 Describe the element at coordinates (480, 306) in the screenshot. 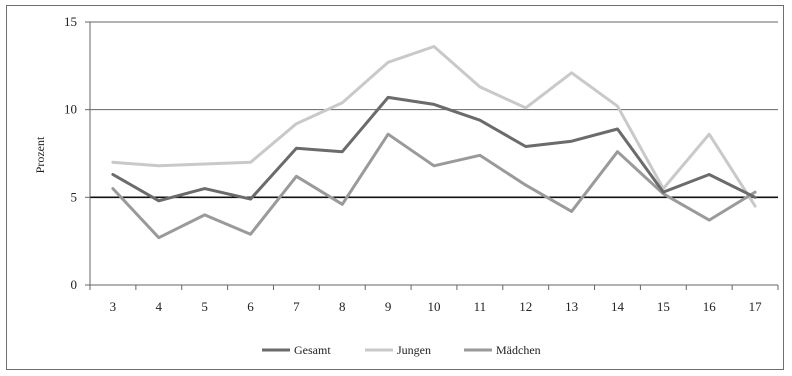

I see `x-tick-label: 11` at that location.